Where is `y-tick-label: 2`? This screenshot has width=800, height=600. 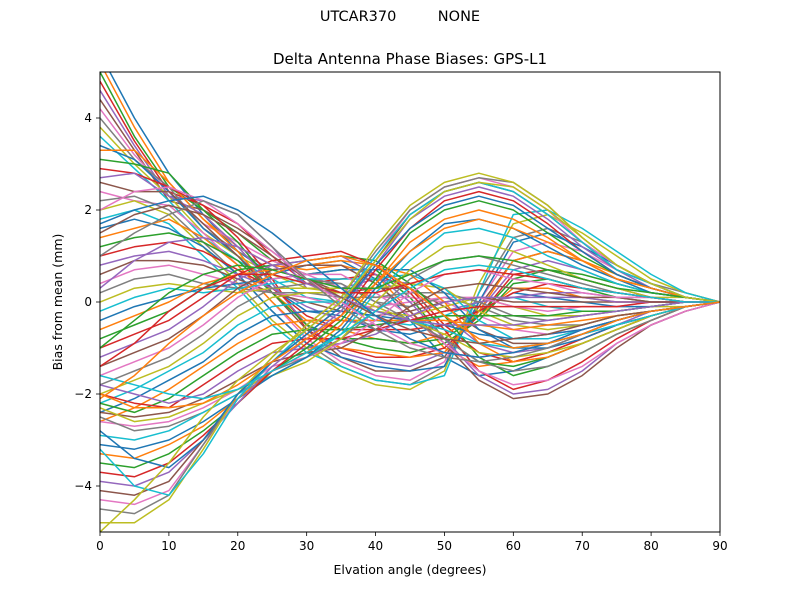 y-tick-label: 2 is located at coordinates (88, 210).